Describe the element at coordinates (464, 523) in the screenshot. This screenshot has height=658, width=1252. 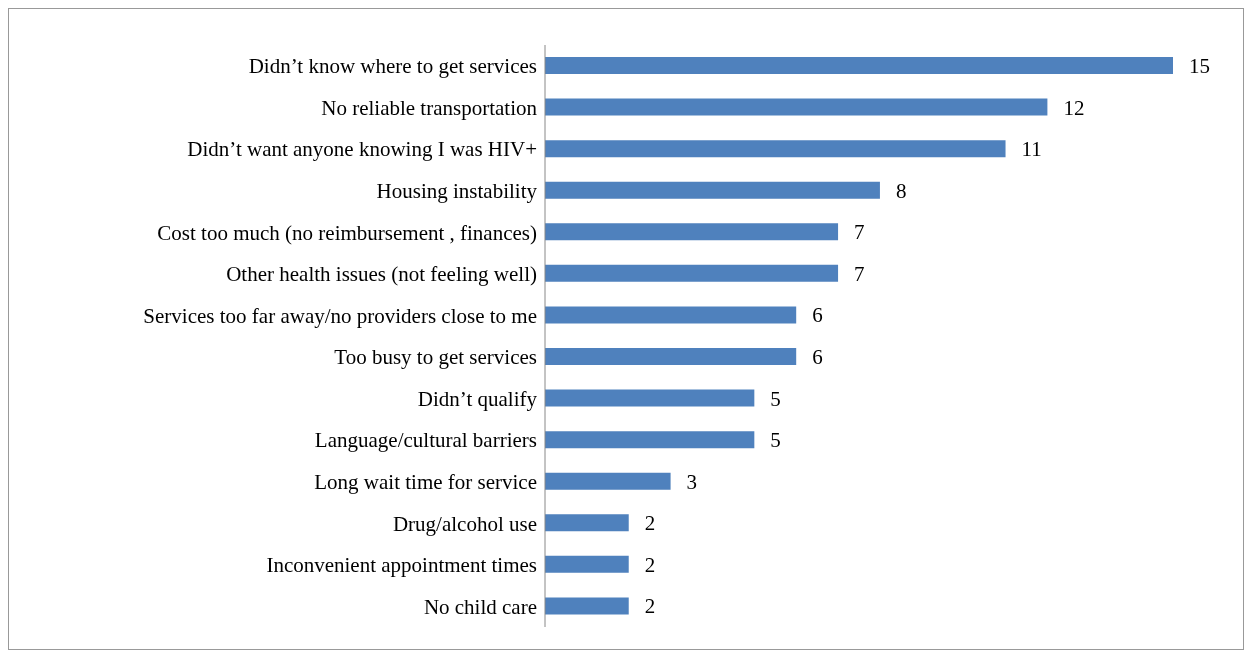
I see `y-tick-label: Drug/alcohol use` at that location.